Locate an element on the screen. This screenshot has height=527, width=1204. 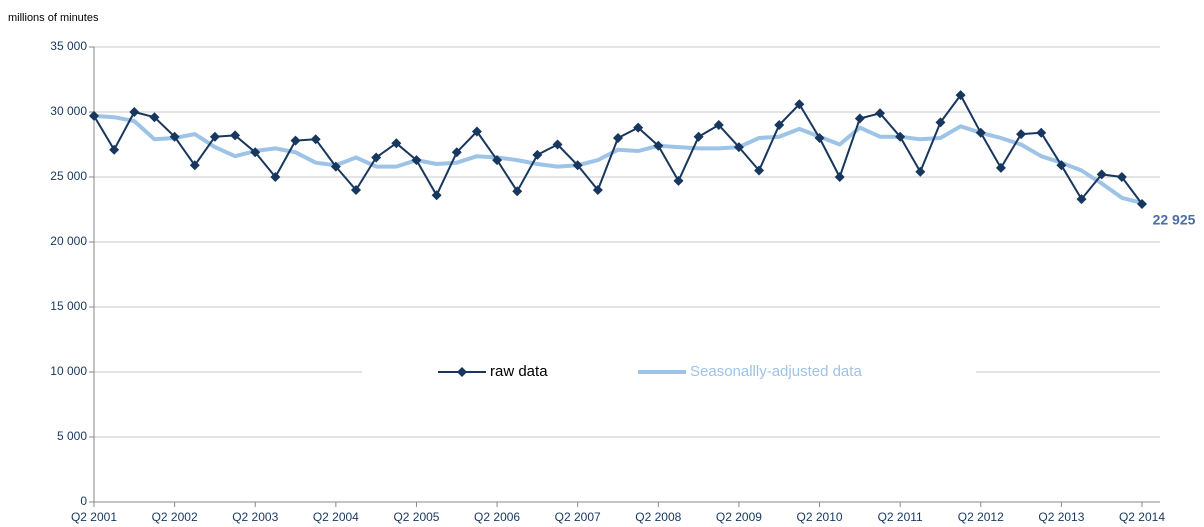
x-tick-label: Q2 2009 is located at coordinates (739, 517).